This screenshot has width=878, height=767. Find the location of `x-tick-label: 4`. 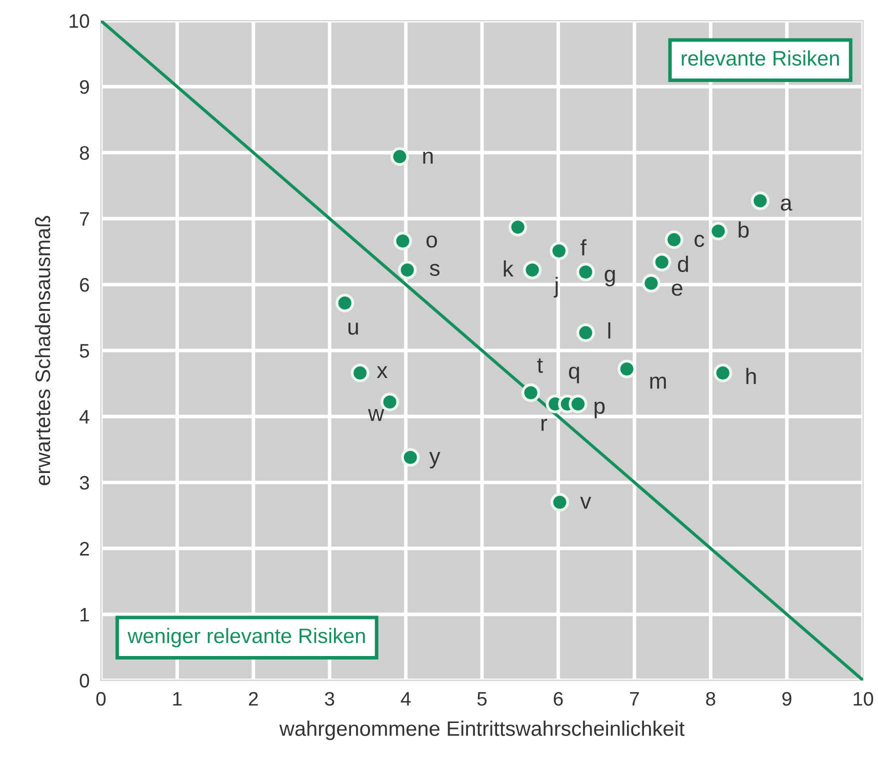

x-tick-label: 4 is located at coordinates (405, 699).